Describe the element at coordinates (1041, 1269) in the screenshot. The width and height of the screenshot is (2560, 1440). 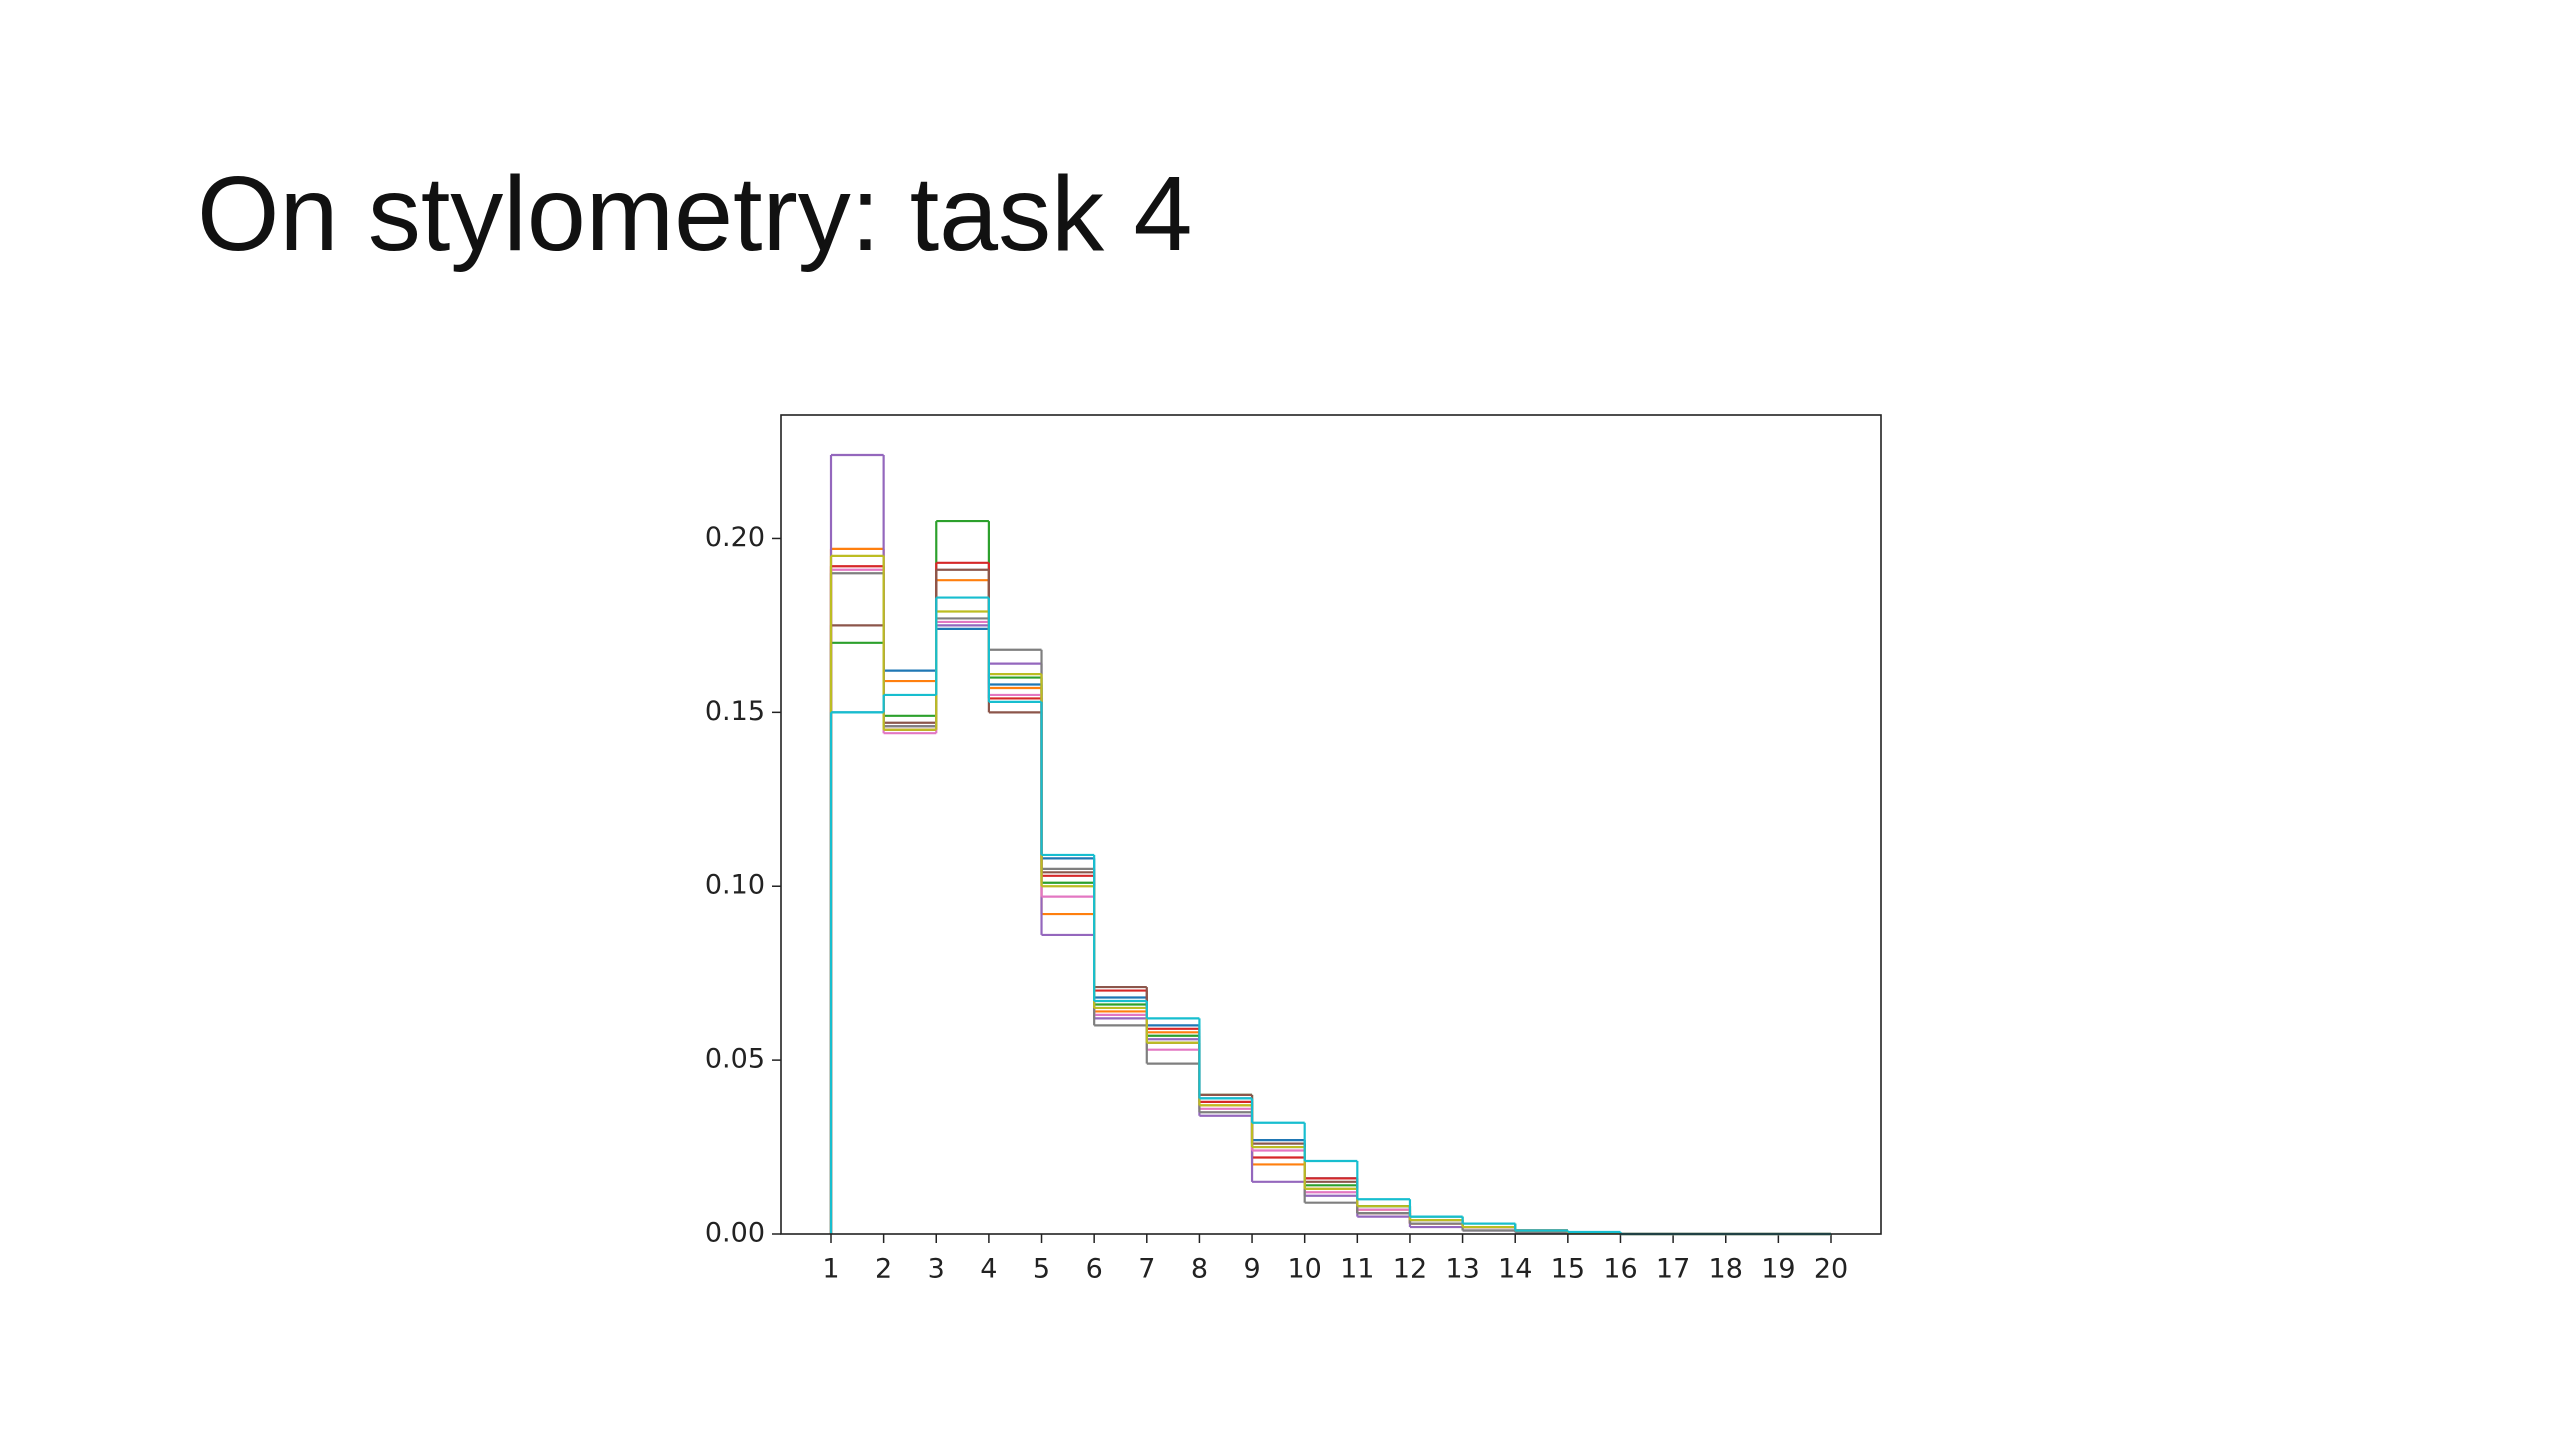
I see `x-tick-label: 5` at that location.